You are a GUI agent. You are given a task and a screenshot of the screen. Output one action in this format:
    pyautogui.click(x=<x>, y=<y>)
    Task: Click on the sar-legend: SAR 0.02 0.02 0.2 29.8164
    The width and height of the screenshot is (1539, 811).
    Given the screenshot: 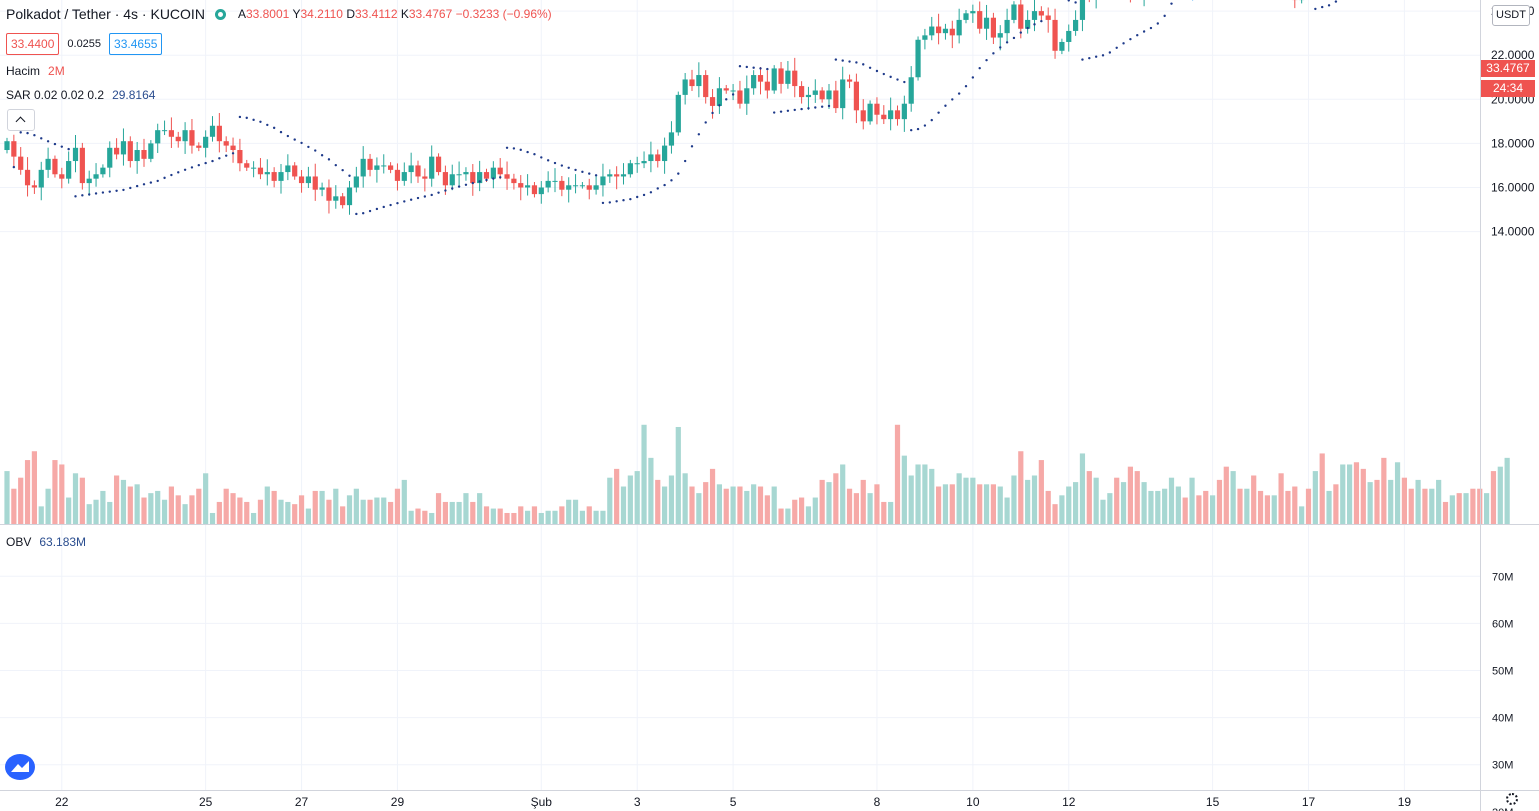 What is the action you would take?
    pyautogui.click(x=80, y=95)
    